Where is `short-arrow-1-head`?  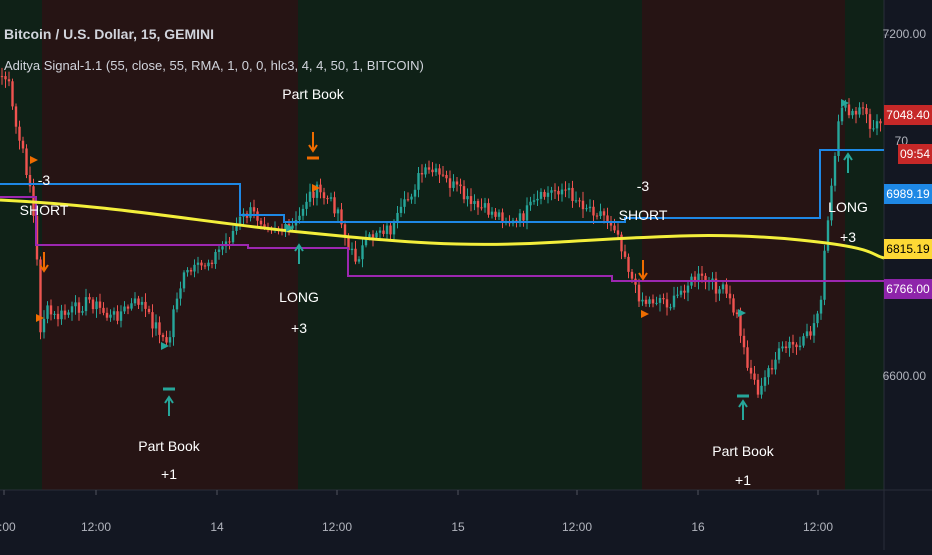 short-arrow-1-head is located at coordinates (44, 268).